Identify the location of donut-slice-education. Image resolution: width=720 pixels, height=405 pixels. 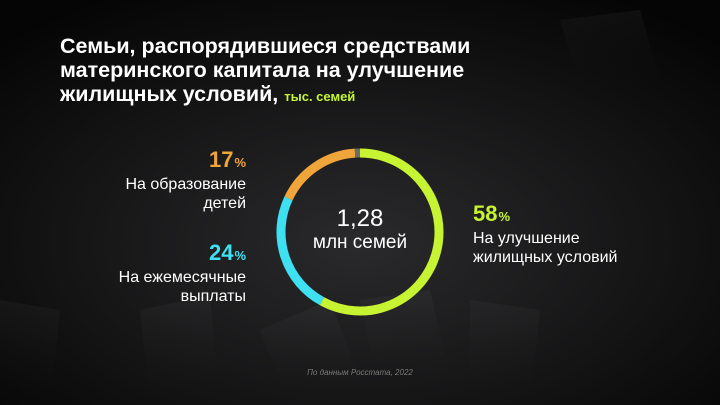
(320, 174).